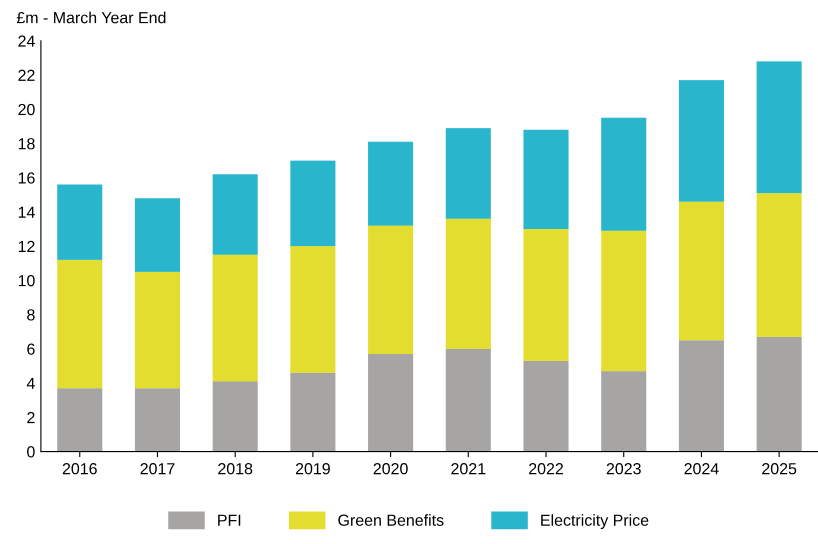 The image size is (818, 544). Describe the element at coordinates (468, 468) in the screenshot. I see `x-tick-label: 2021` at that location.